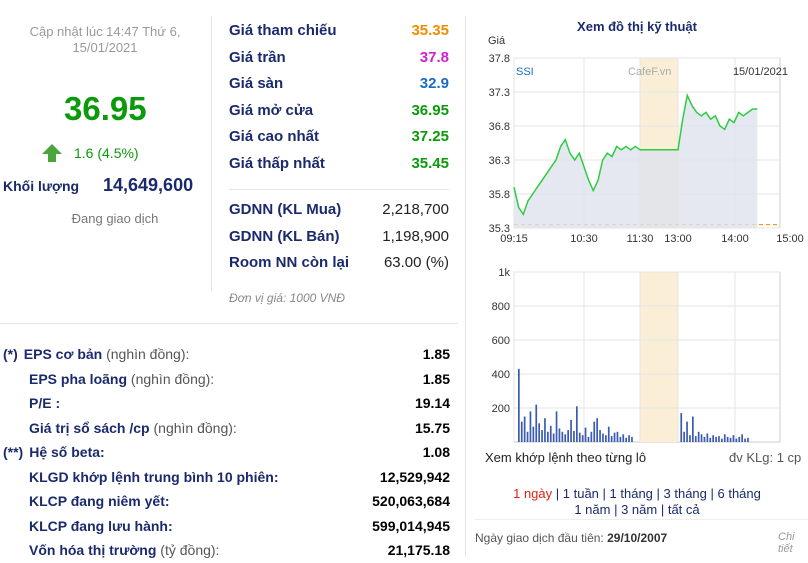 The width and height of the screenshot is (808, 563). Describe the element at coordinates (580, 493) in the screenshot. I see `period-option: 1 tuần` at that location.